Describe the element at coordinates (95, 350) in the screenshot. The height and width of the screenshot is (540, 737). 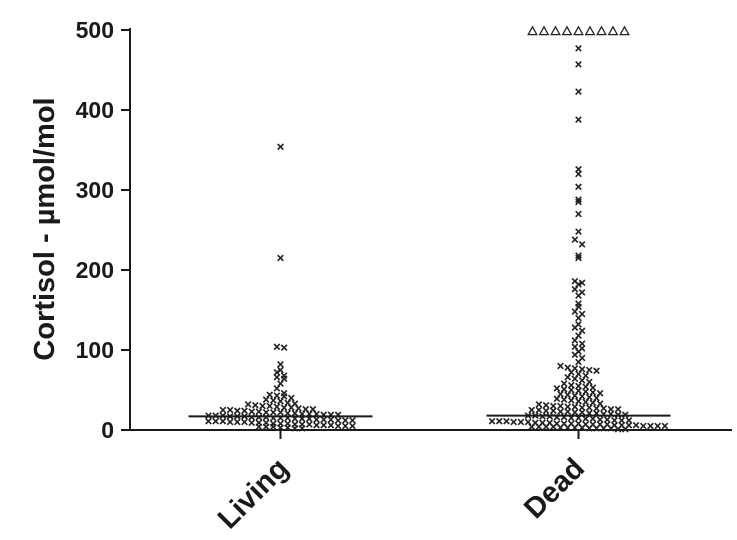
I see `y-tick-label: 100` at that location.